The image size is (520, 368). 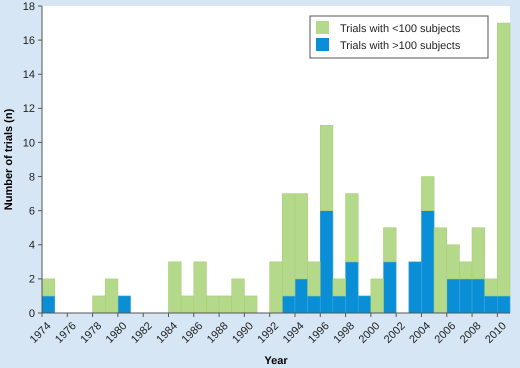 What do you see at coordinates (31, 177) in the screenshot?
I see `y-tick-label: 8` at bounding box center [31, 177].